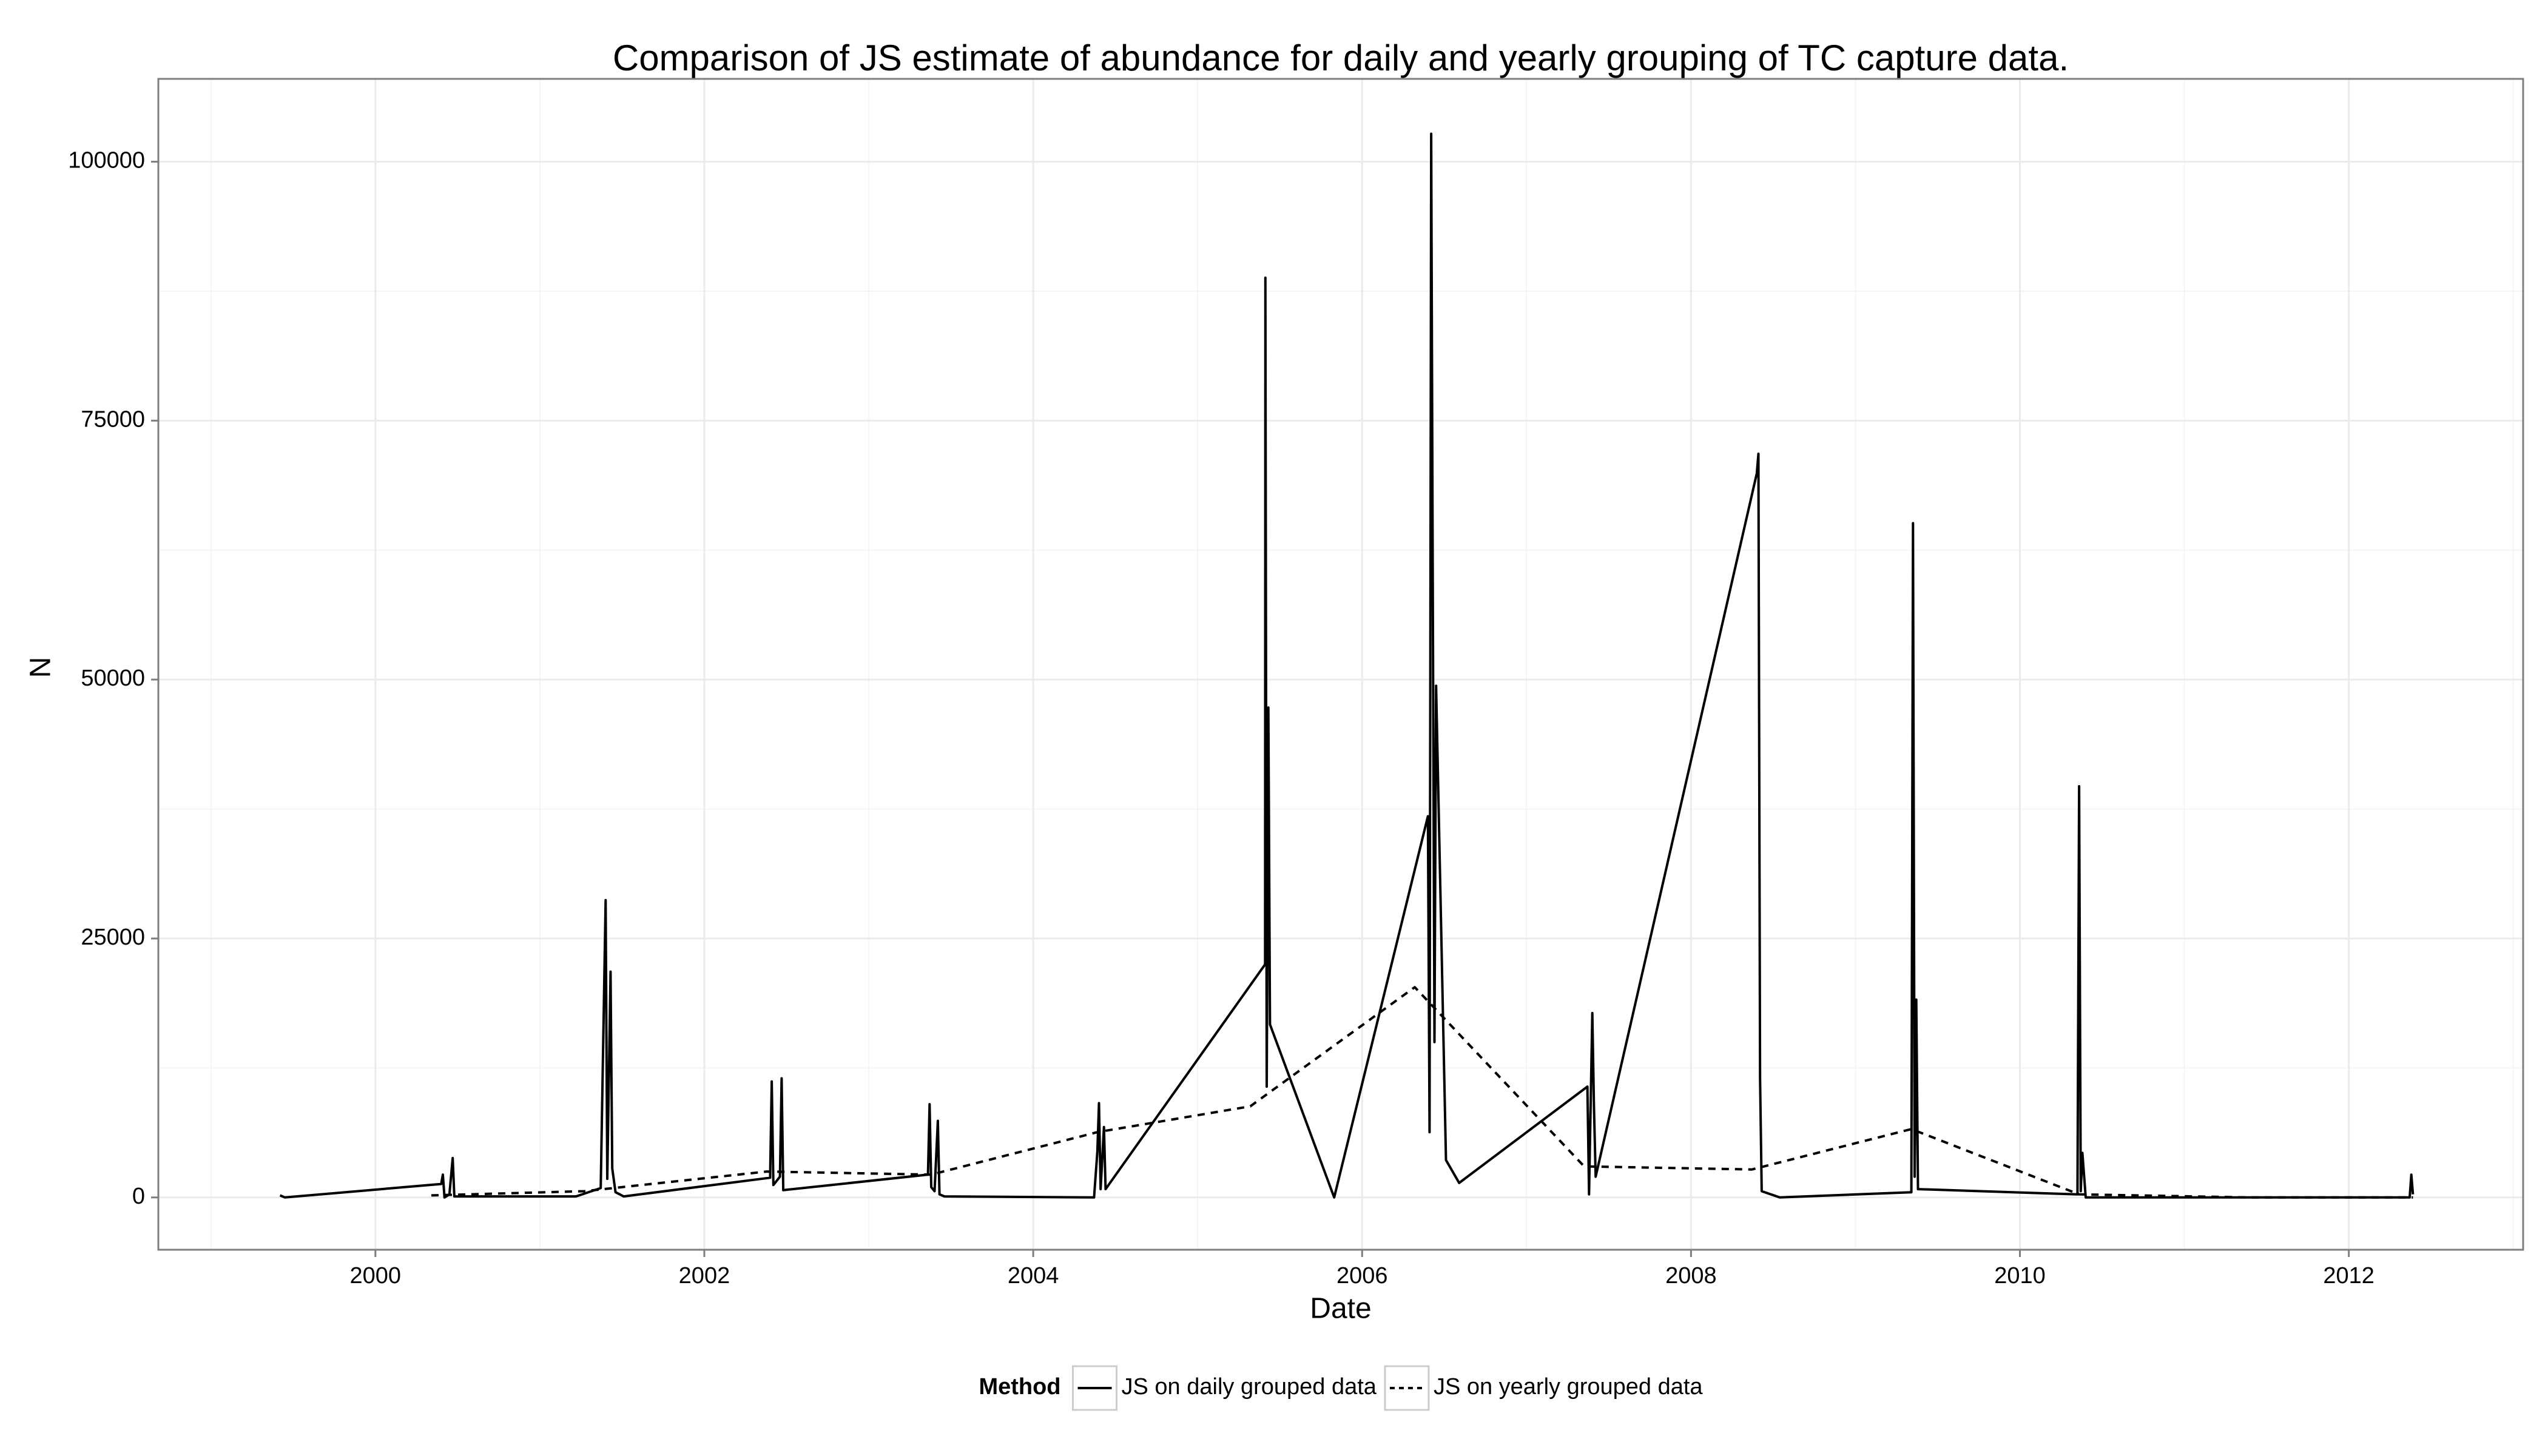 This screenshot has width=2548, height=1456. What do you see at coordinates (1249, 1387) in the screenshot?
I see `legend-label: JS on daily grouped data` at bounding box center [1249, 1387].